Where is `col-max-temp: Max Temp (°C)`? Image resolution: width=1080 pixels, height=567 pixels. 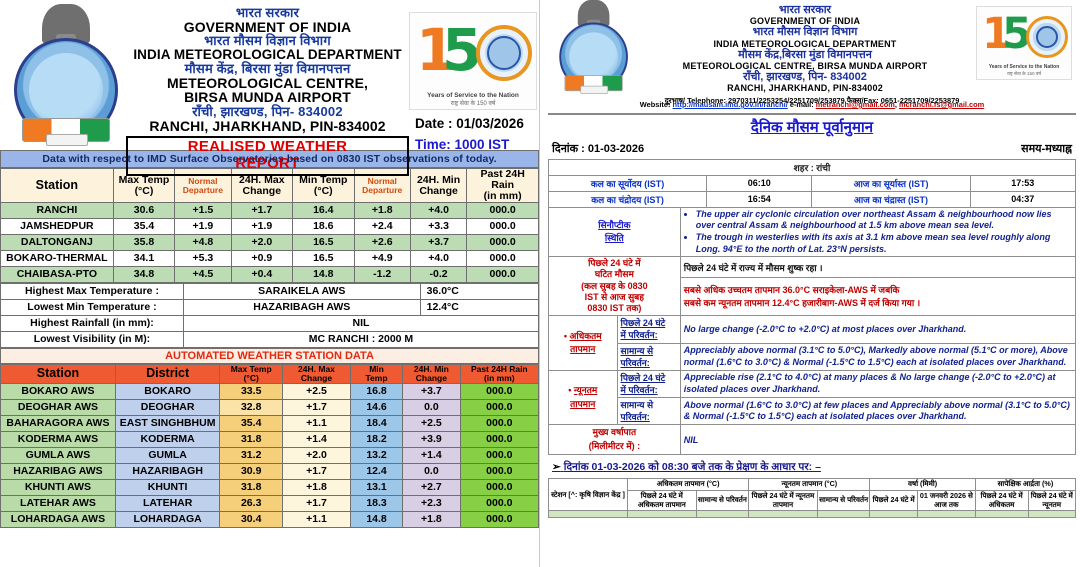 col-max-temp: Max Temp (°C) is located at coordinates (144, 185).